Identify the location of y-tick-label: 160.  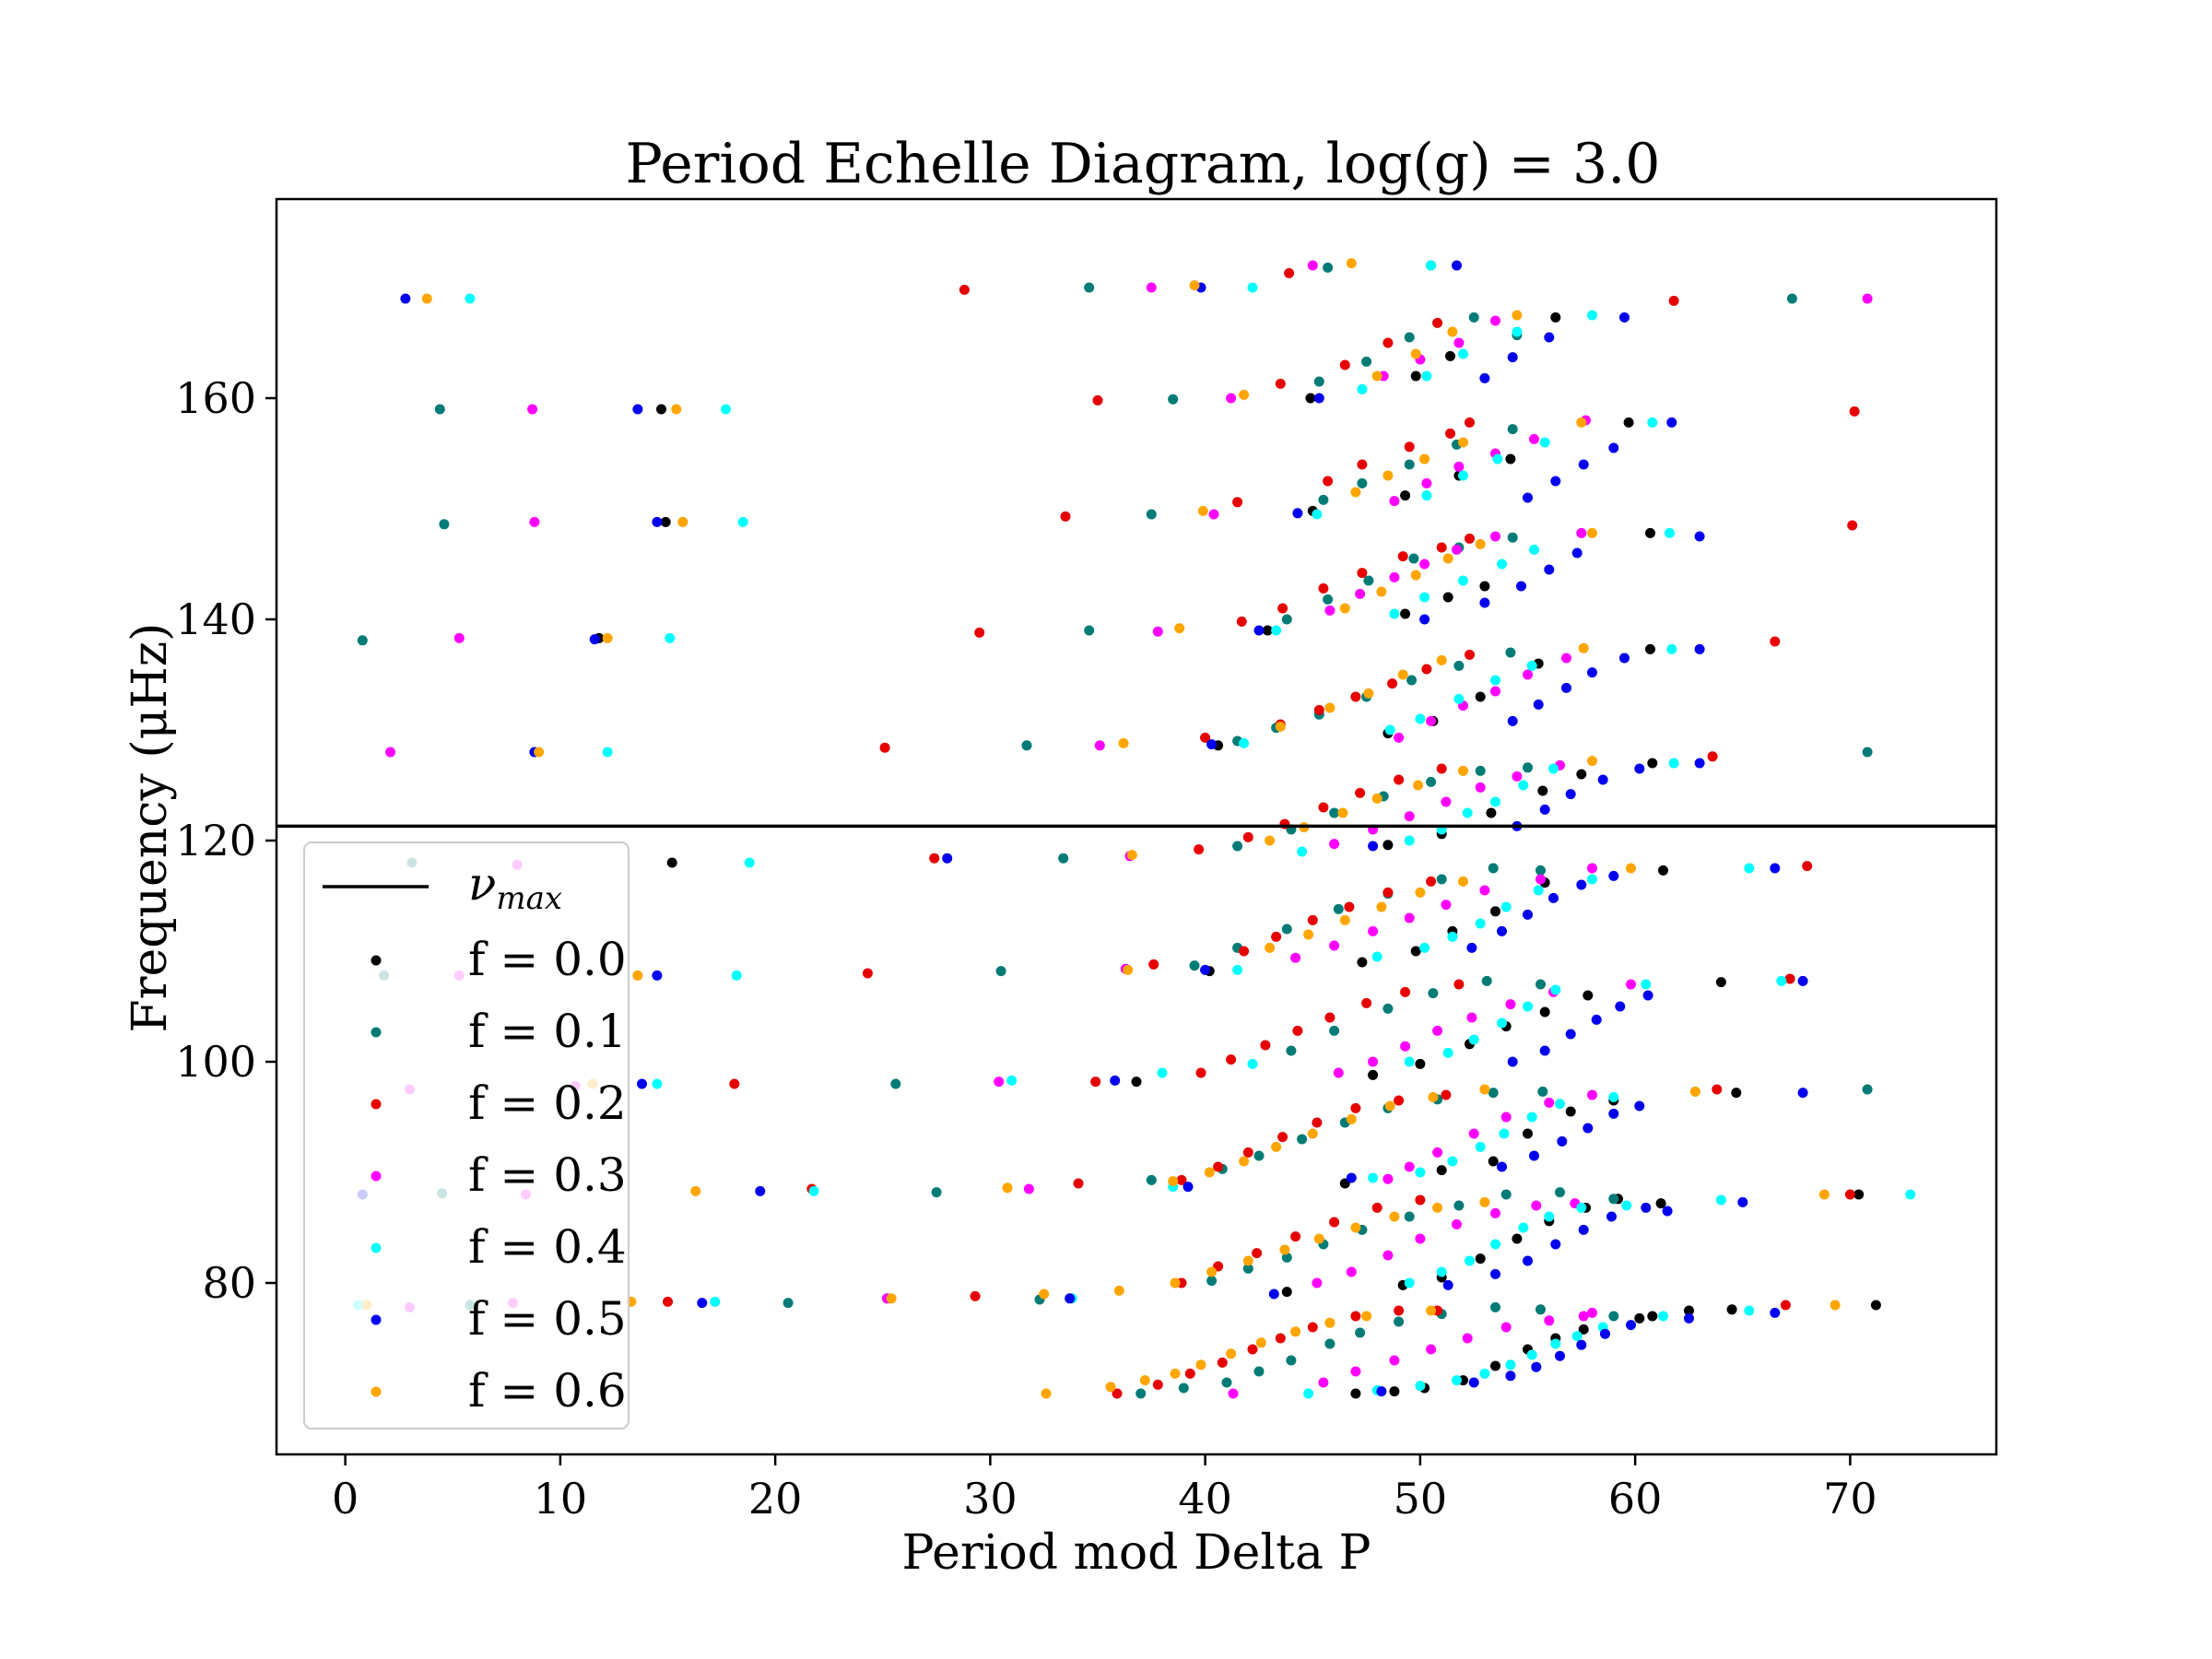
(215, 398).